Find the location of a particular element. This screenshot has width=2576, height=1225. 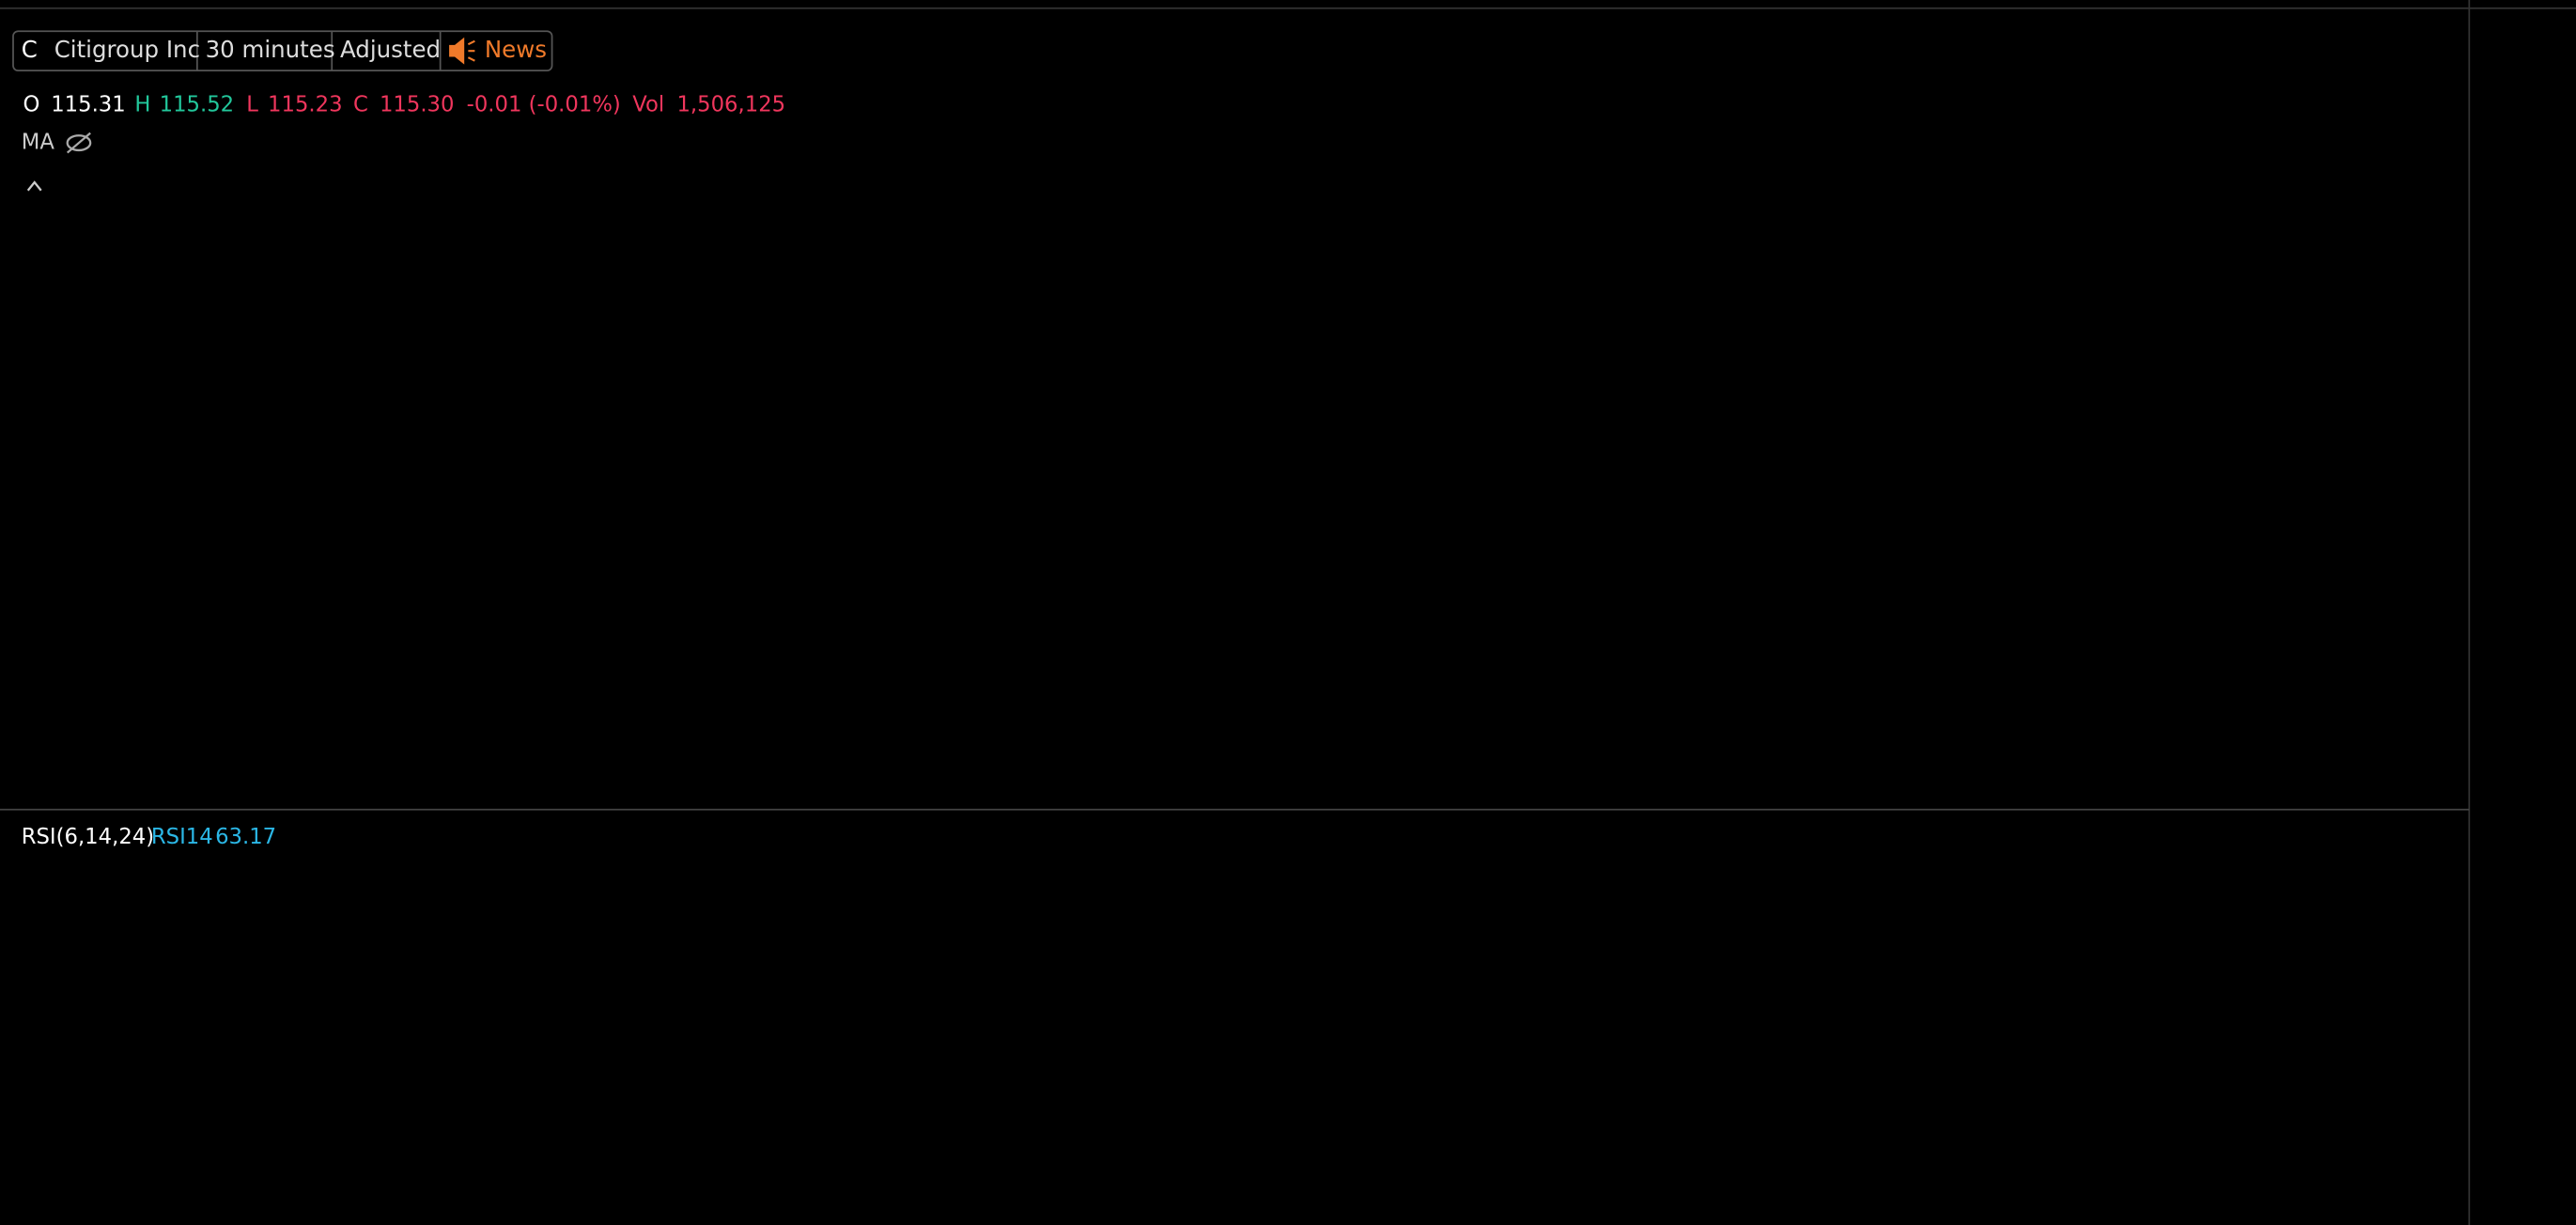

legend-low-label: L is located at coordinates (252, 104).